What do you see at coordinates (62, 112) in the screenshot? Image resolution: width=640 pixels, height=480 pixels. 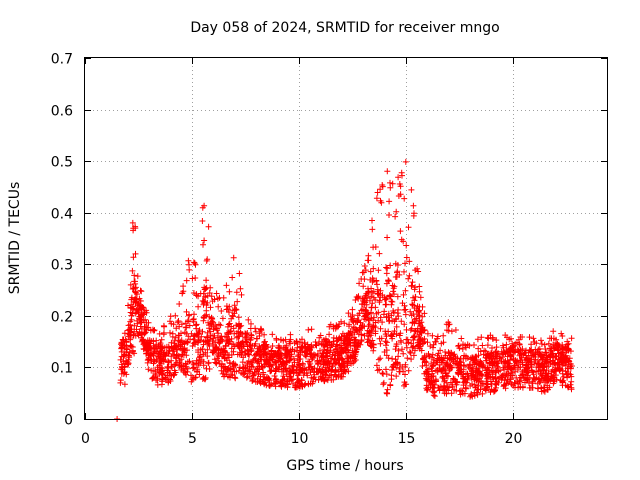 I see `y-tick-label: 0.6` at bounding box center [62, 112].